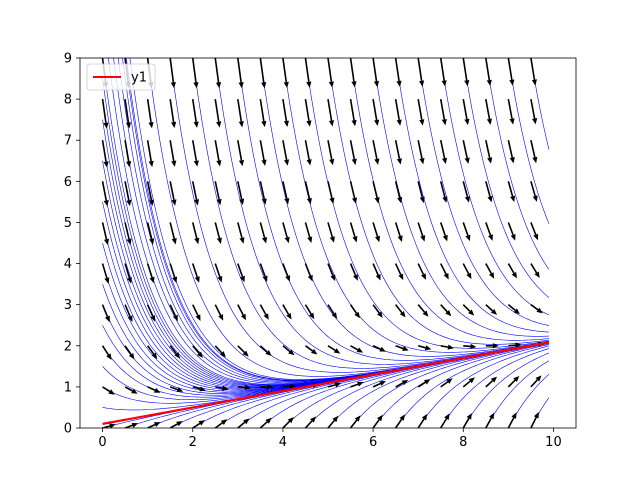 The height and width of the screenshot is (484, 640). Describe the element at coordinates (330, 439) in the screenshot. I see `x-axis: 0 2 4 6 8 10` at that location.